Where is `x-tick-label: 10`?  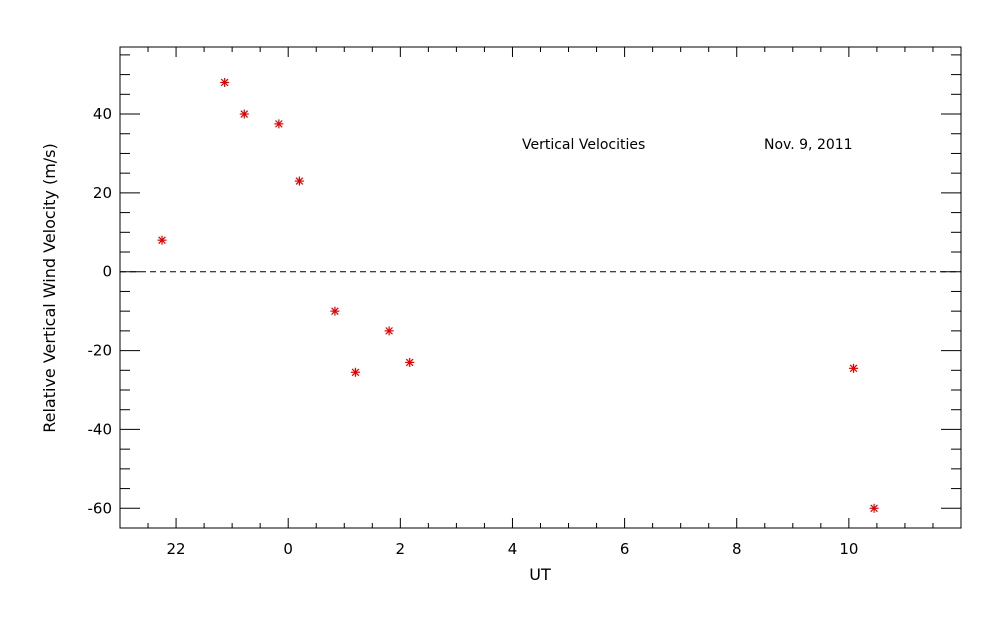
x-tick-label: 10 is located at coordinates (848, 549).